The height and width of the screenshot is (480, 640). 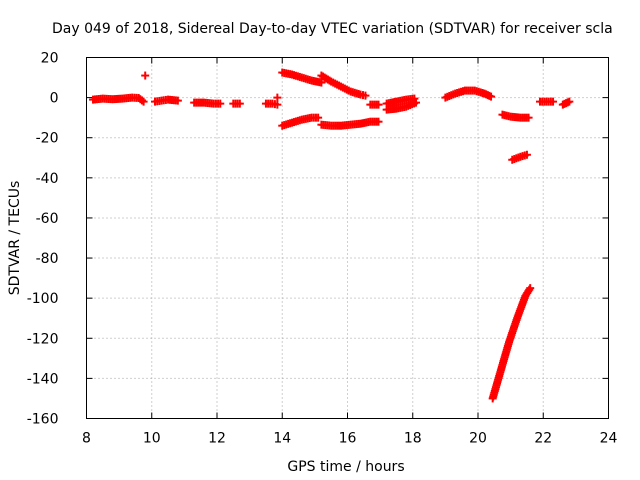 I want to click on y-tick-label: -40, so click(x=47, y=179).